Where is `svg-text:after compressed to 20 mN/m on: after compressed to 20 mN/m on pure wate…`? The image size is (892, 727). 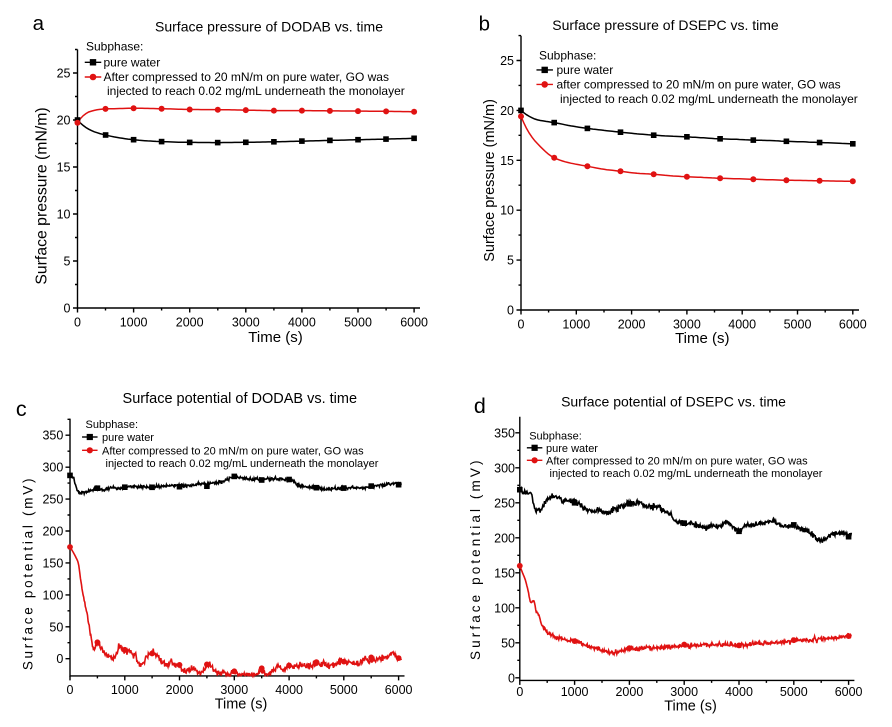
svg-text:after compressed to 20 mN/m on: after compressed to 20 mN/m on pure wate… is located at coordinates (699, 84).